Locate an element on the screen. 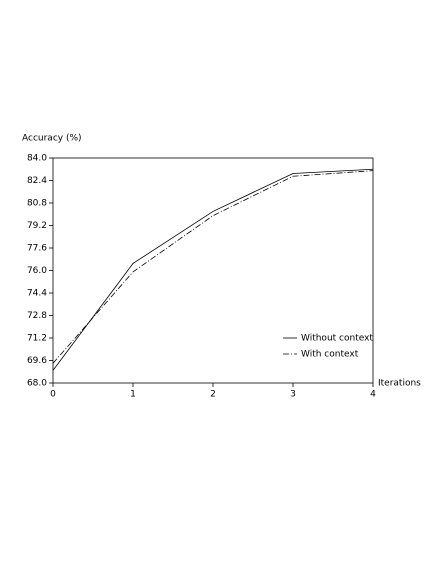  legend-label: Without context is located at coordinates (337, 339).